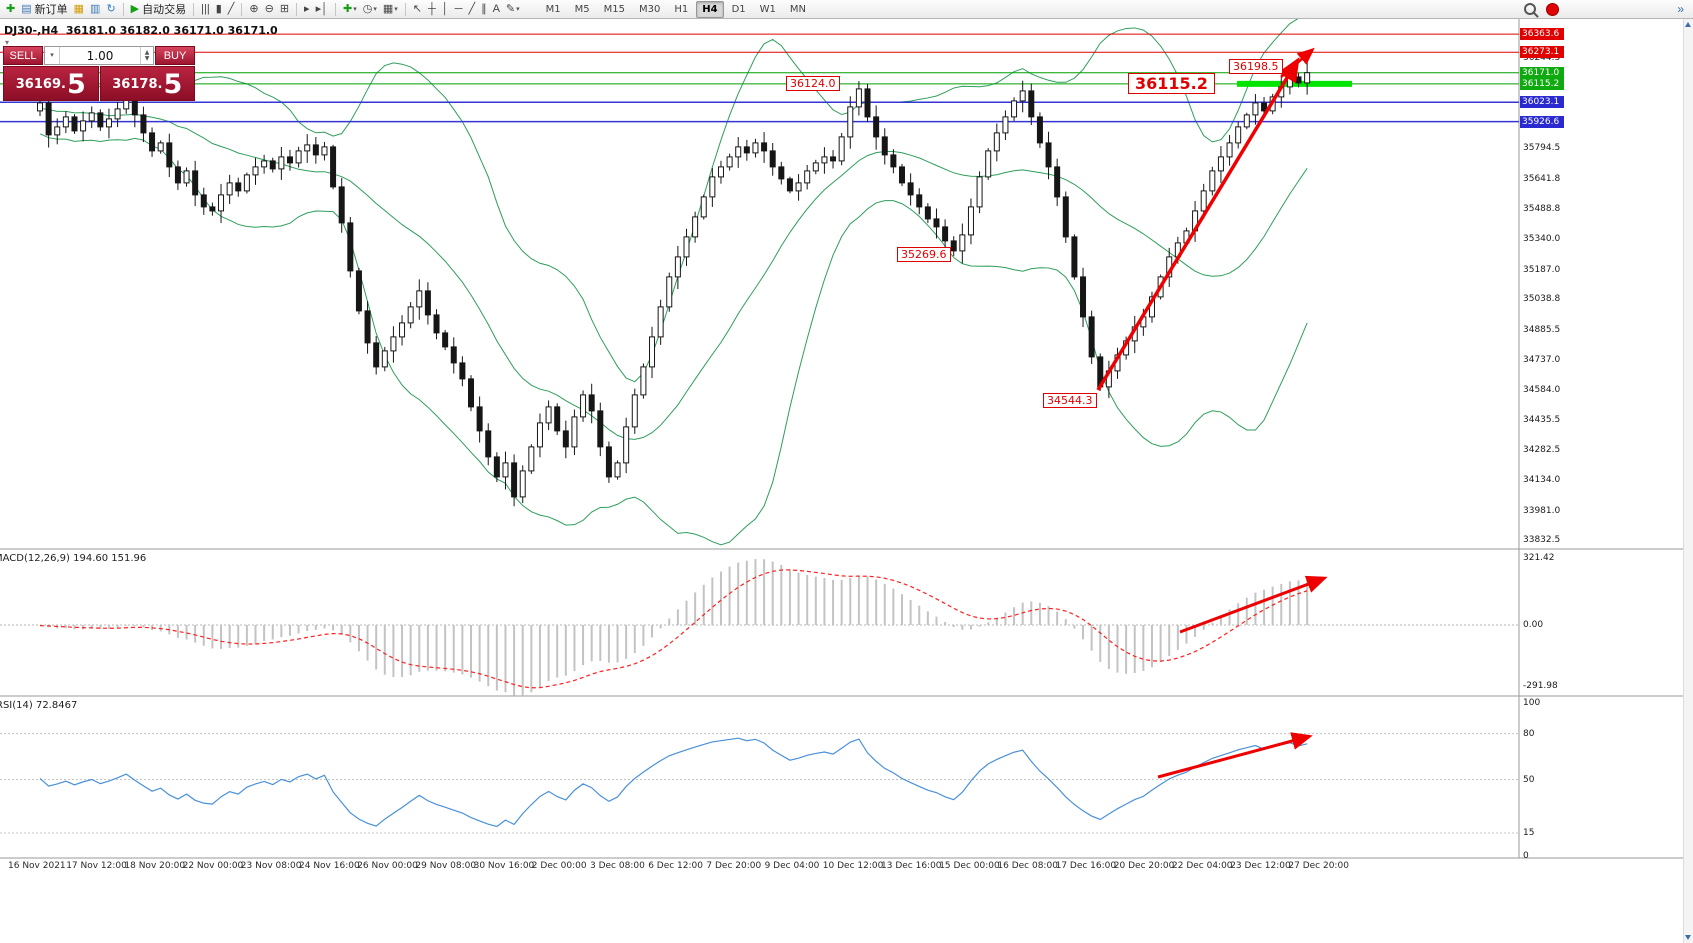  What do you see at coordinates (614, 9) in the screenshot?
I see `timeframe-m15: M15` at bounding box center [614, 9].